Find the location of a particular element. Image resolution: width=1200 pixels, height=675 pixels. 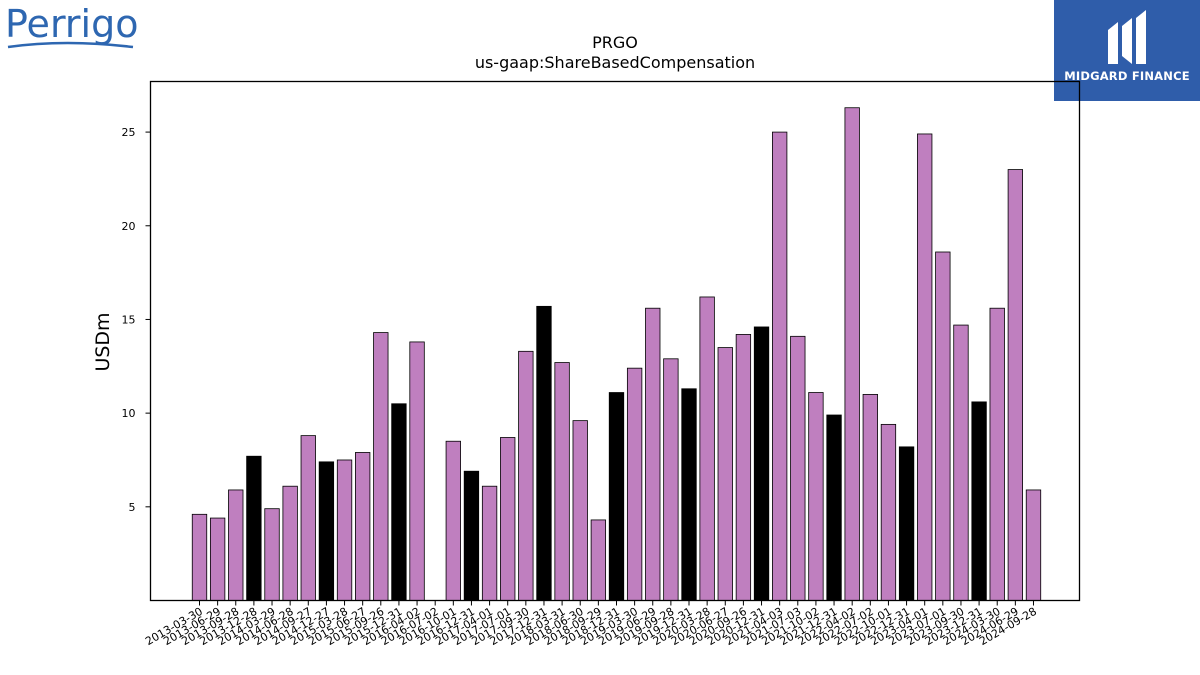

y-axis-label: USDm is located at coordinates (103, 341).